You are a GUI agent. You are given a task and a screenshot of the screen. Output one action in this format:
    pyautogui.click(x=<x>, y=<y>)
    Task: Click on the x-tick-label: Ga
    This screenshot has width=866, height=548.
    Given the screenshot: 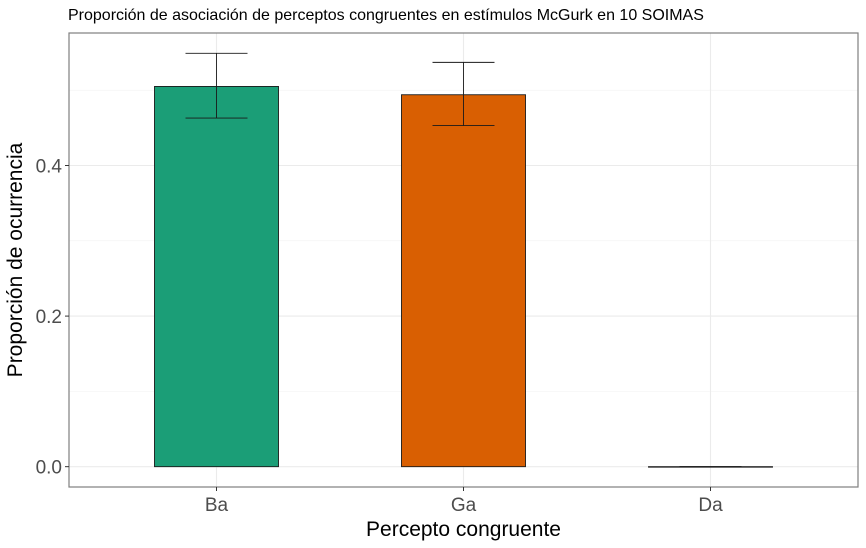 What is the action you would take?
    pyautogui.click(x=464, y=505)
    